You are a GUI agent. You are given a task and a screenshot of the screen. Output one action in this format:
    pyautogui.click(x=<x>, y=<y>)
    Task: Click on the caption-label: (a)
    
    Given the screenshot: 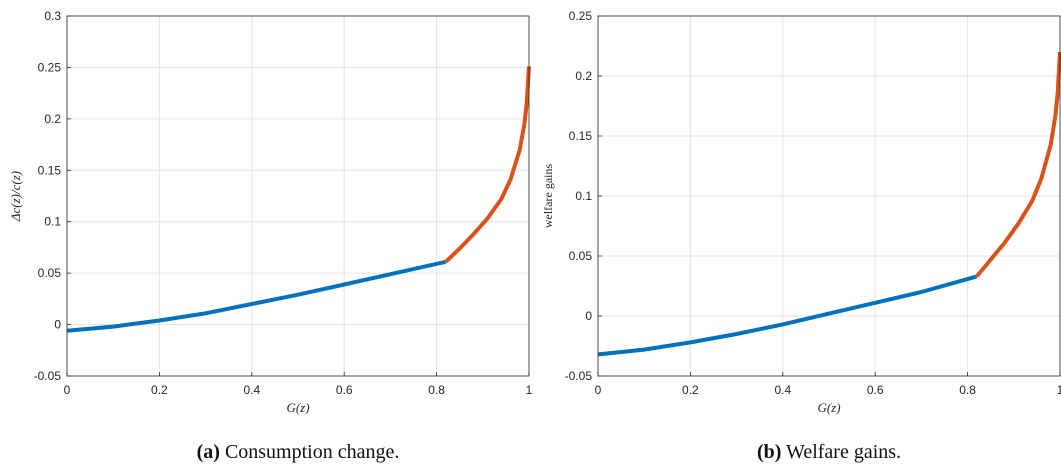 What is the action you would take?
    pyautogui.click(x=208, y=452)
    